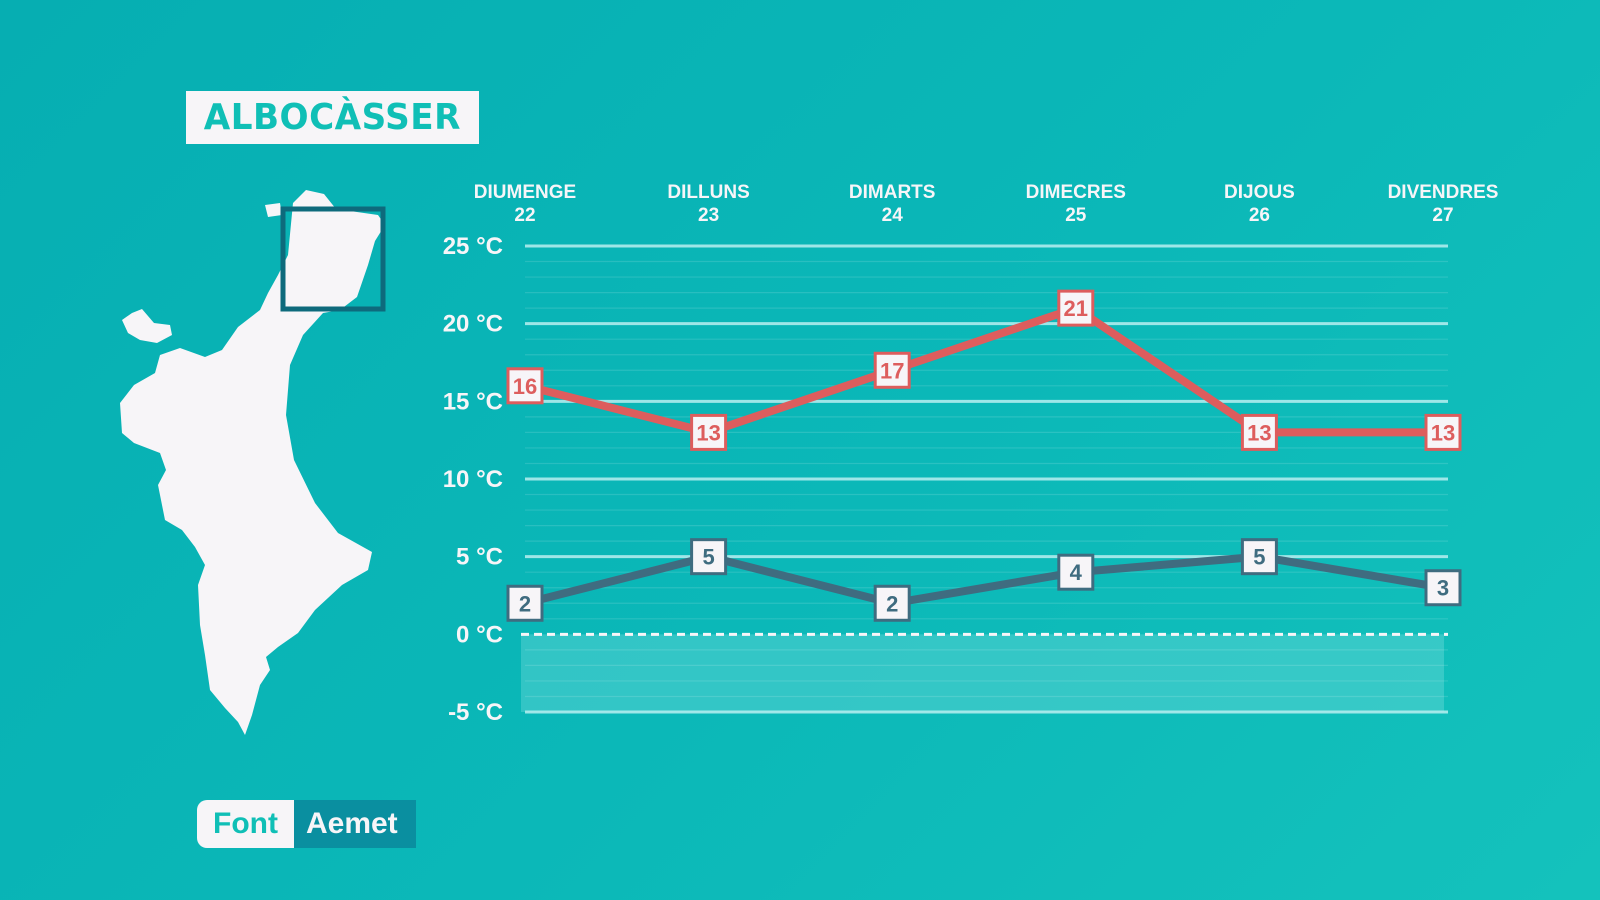 The height and width of the screenshot is (900, 1600). I want to click on source-badge: Font Aemet, so click(306, 824).